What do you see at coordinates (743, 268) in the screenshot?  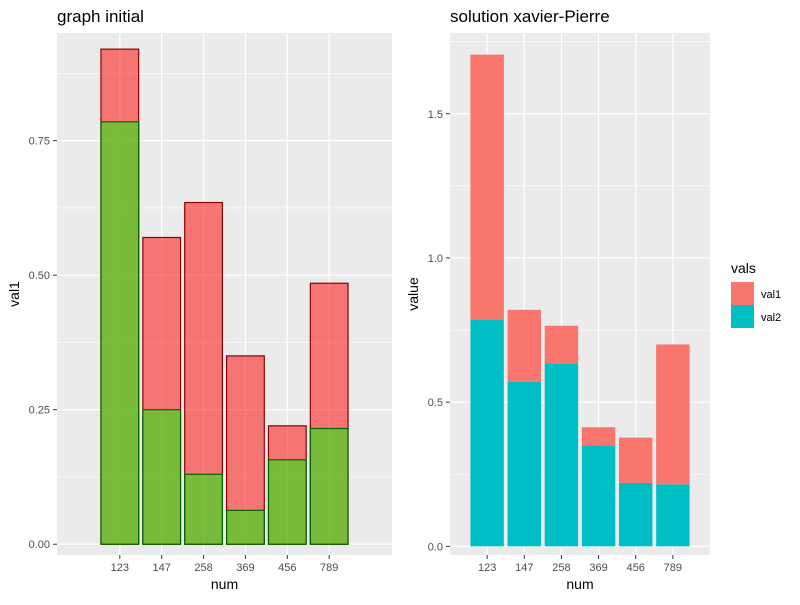 I see `legend-title: vals` at bounding box center [743, 268].